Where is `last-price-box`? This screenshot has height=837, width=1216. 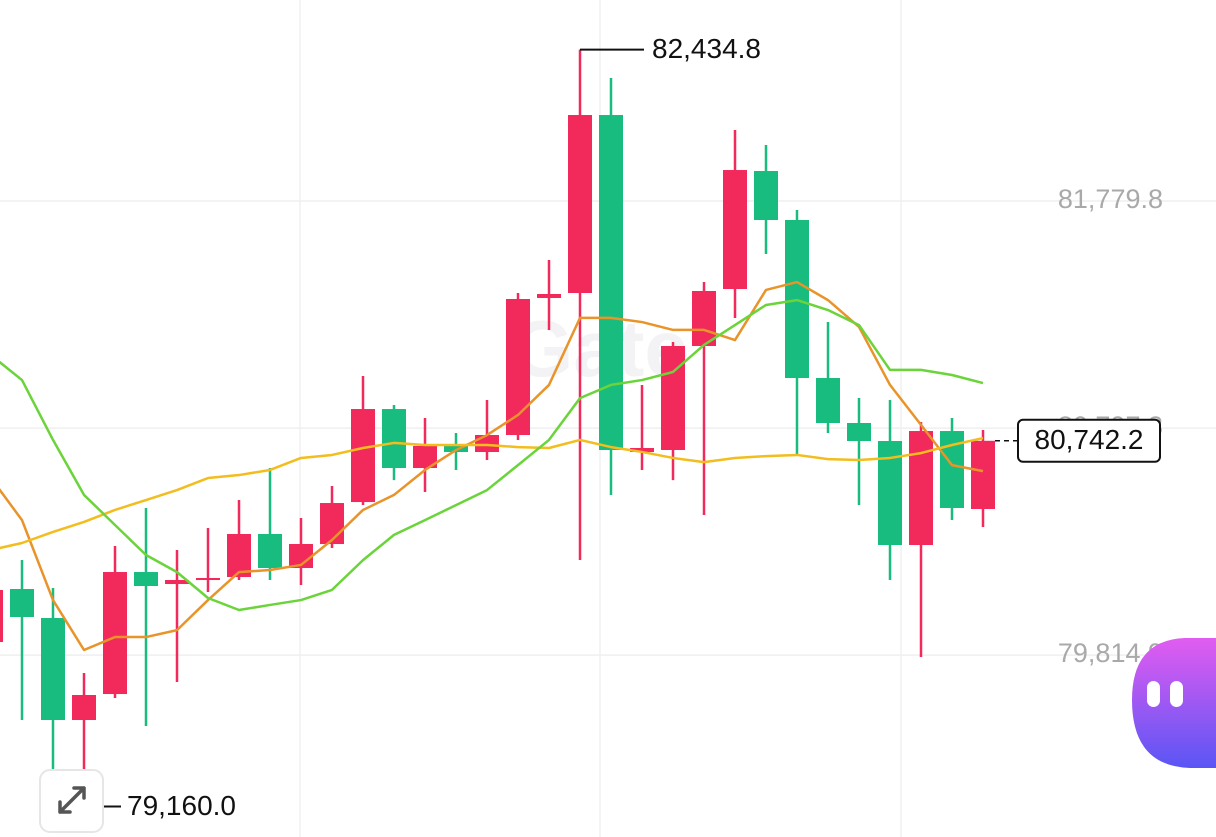 last-price-box is located at coordinates (1089, 440).